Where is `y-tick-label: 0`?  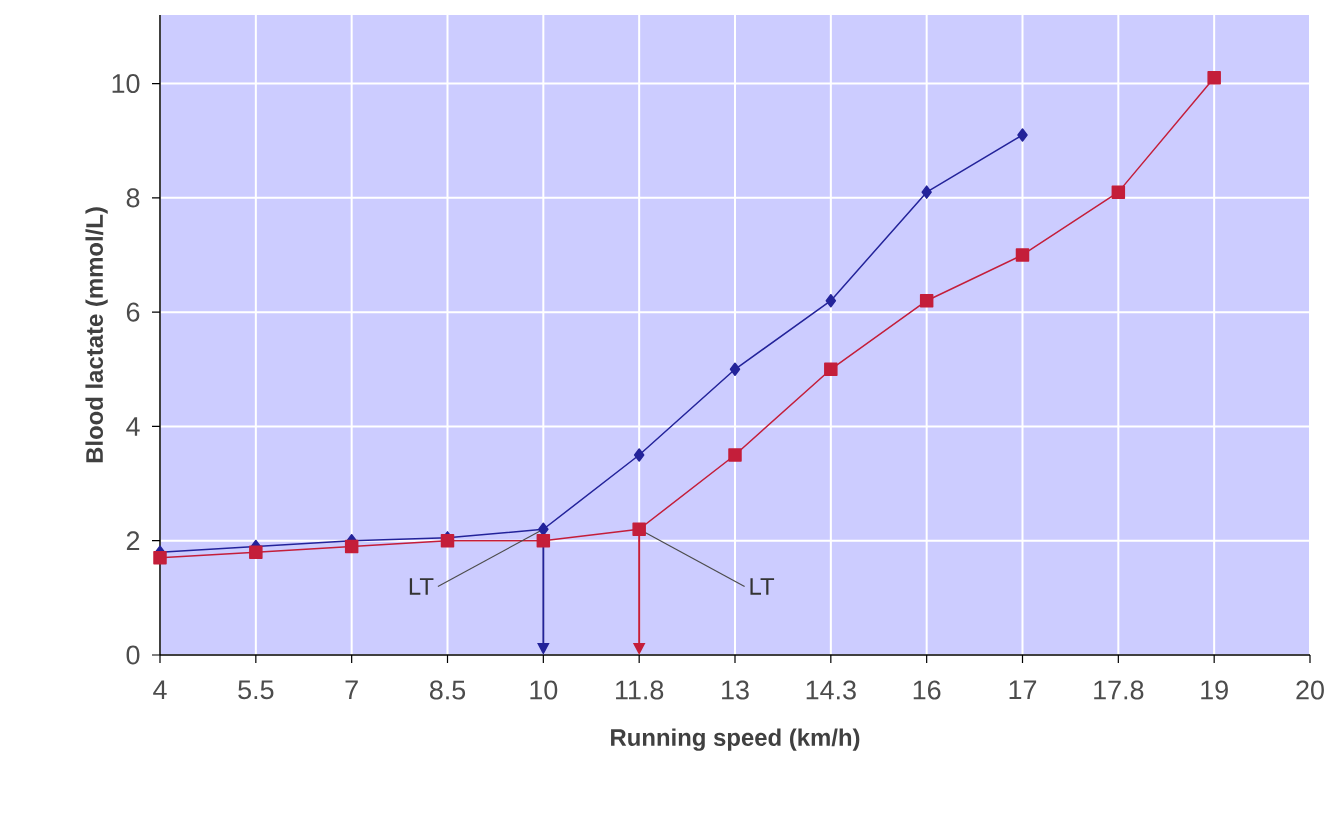 y-tick-label: 0 is located at coordinates (133, 655).